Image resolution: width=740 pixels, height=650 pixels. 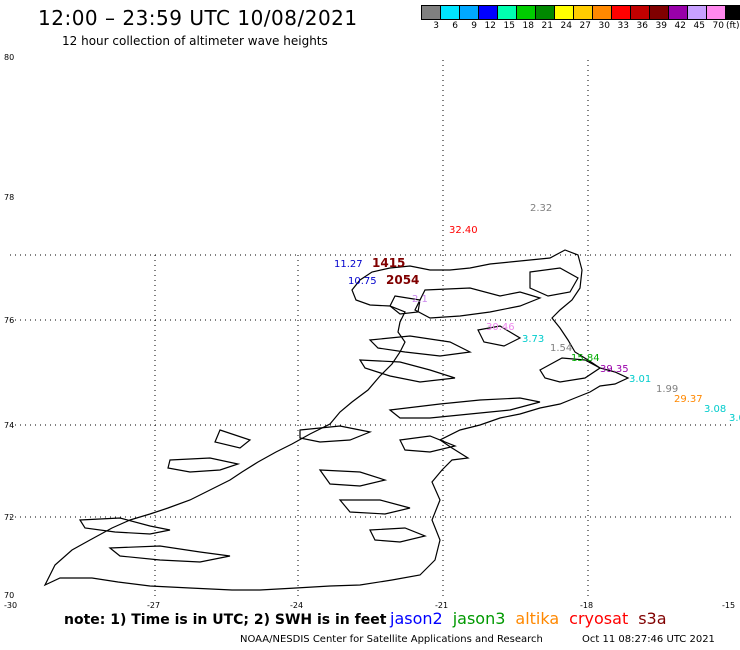 I want to click on lon-labels: -30 -27 -24 -21 -18 -15, so click(x=369, y=605).